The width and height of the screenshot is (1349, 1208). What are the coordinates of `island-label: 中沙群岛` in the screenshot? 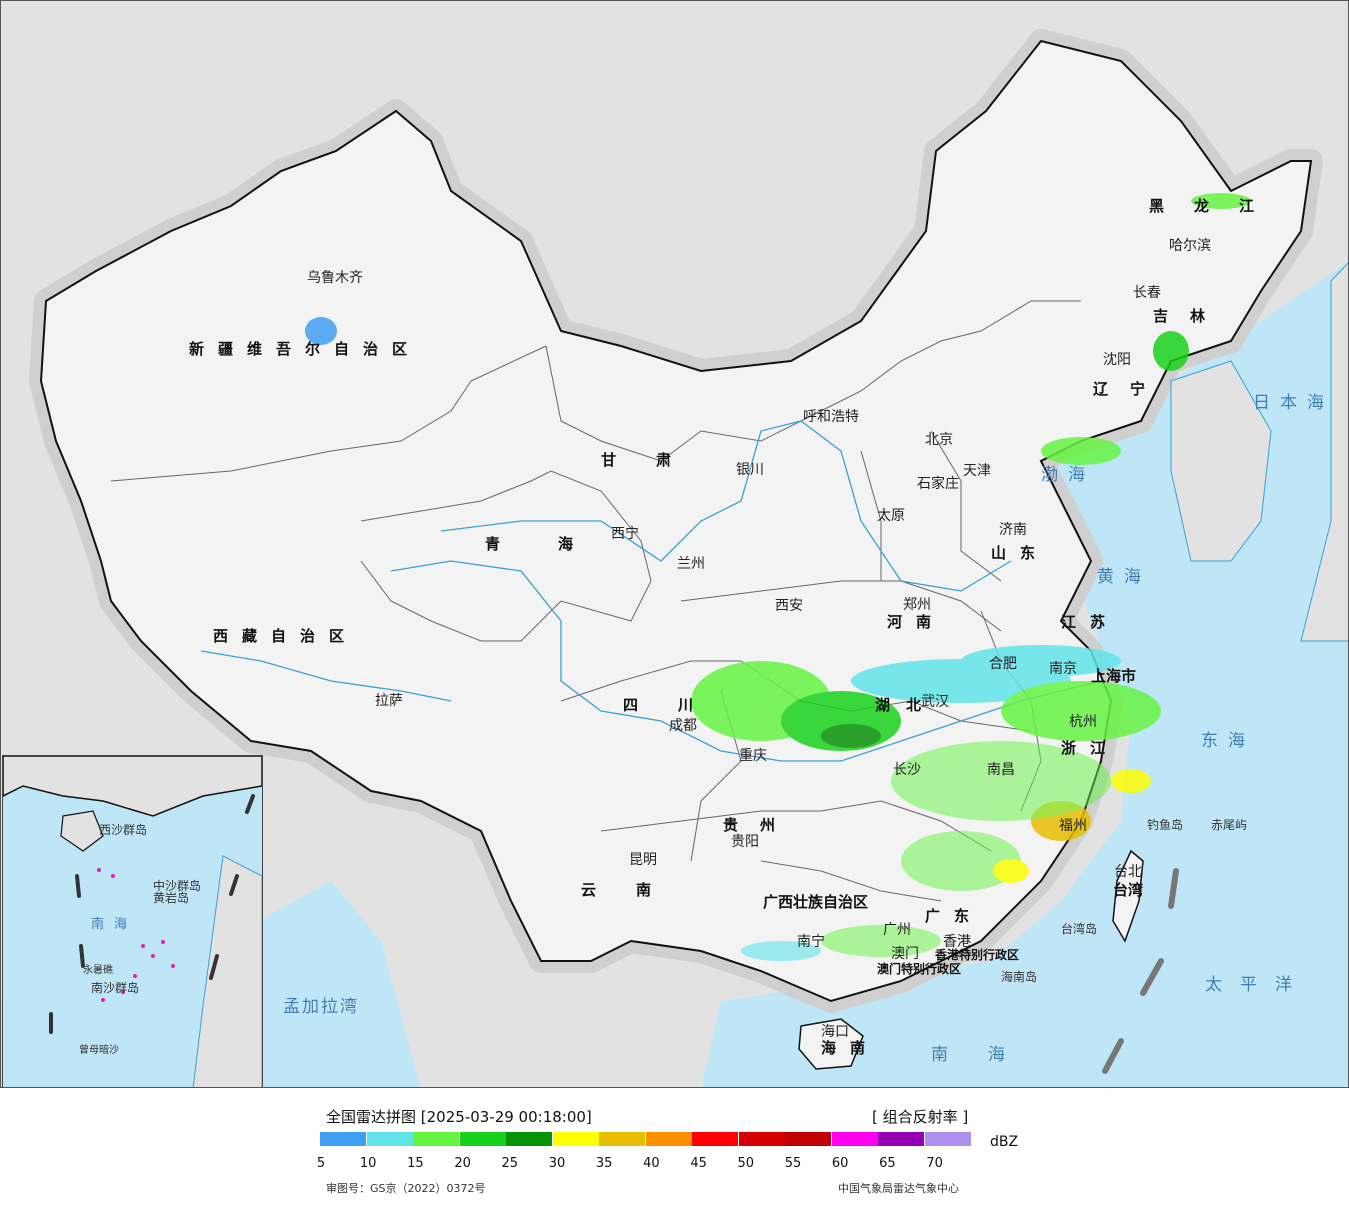 It's located at (177, 886).